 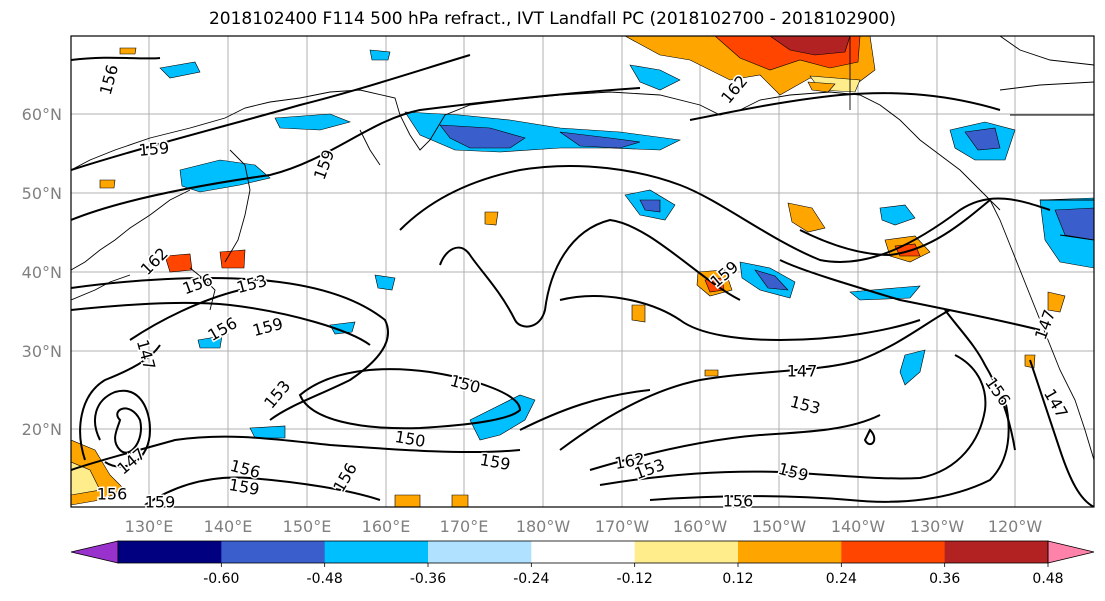 I want to click on colorbar-frame, so click(x=583, y=552).